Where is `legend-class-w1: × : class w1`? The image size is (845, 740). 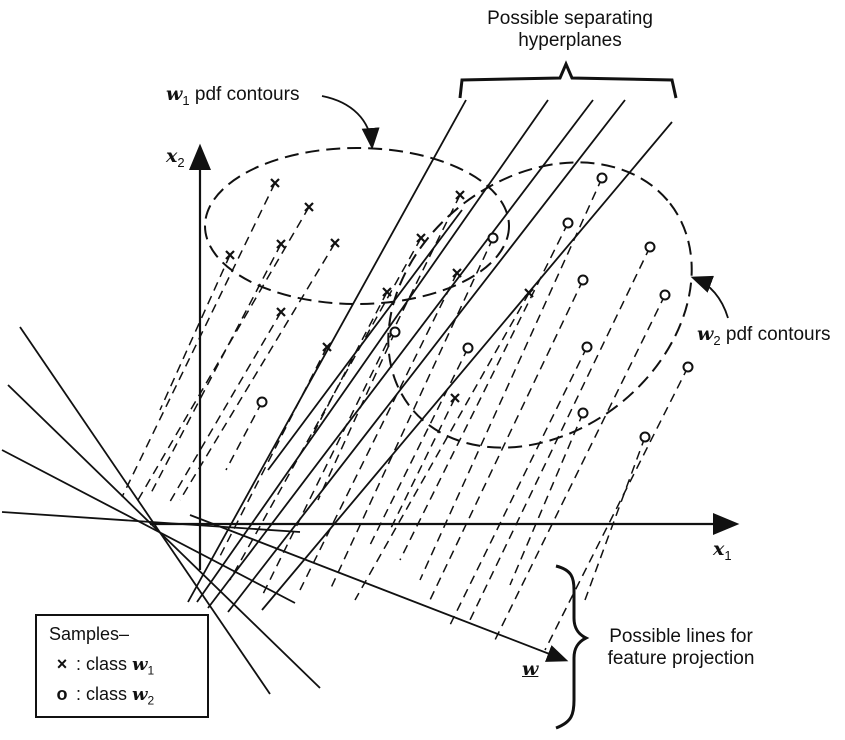 legend-class-w1: × : class w1 is located at coordinates (104, 666).